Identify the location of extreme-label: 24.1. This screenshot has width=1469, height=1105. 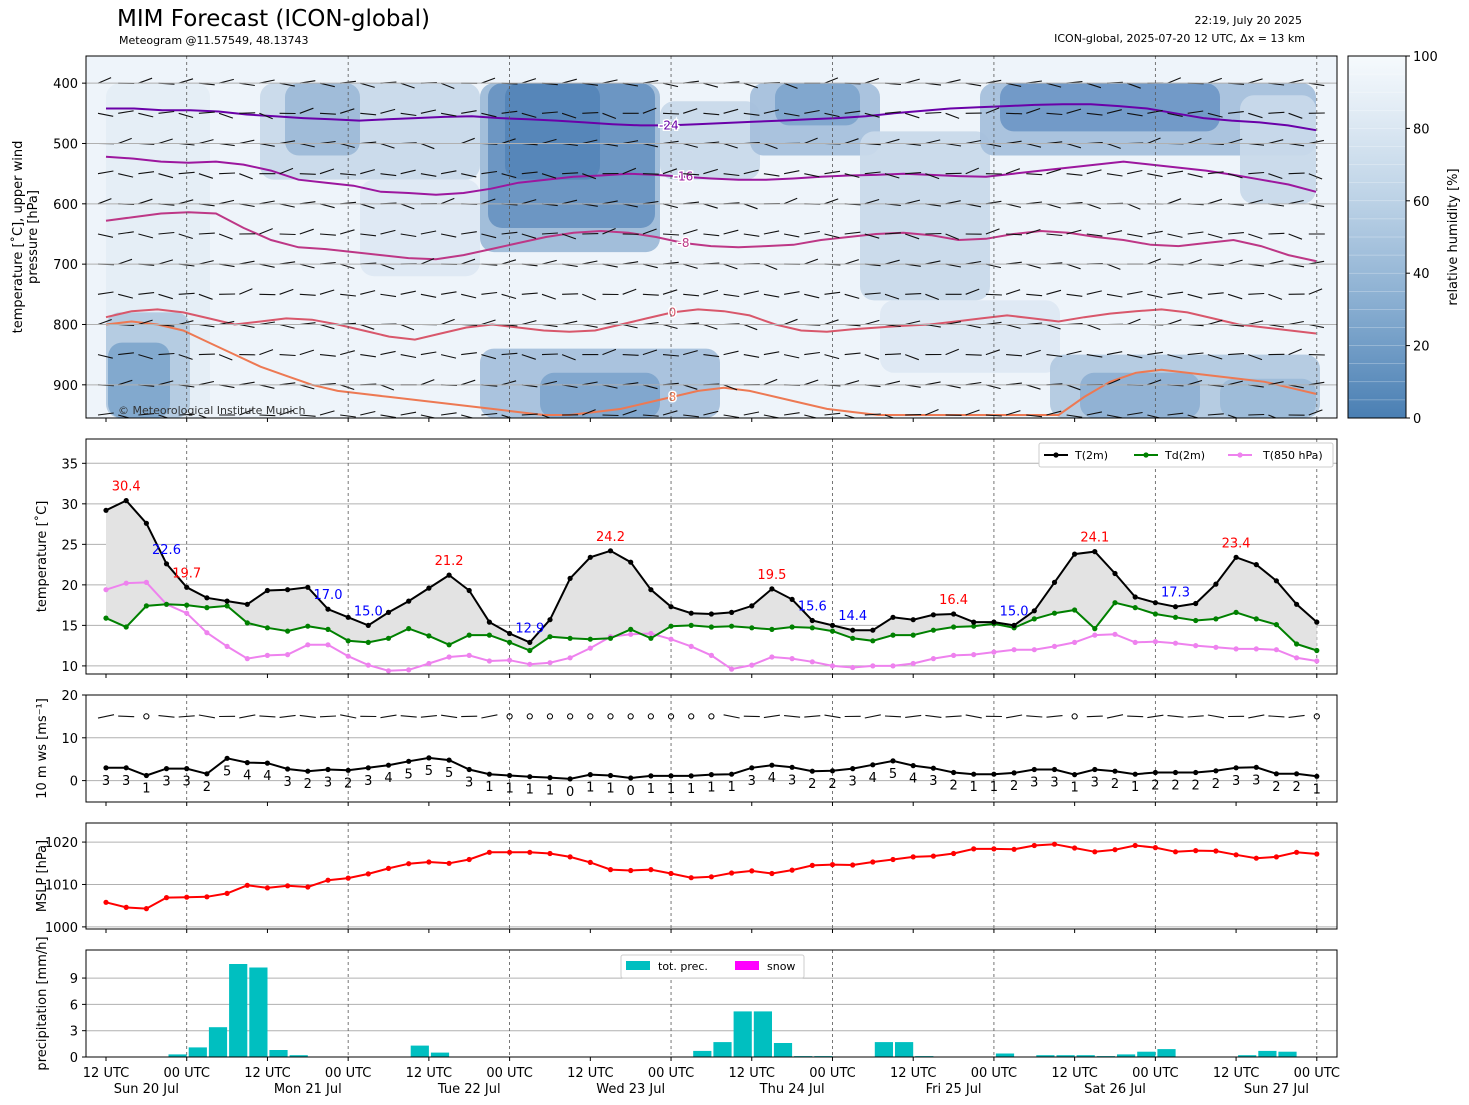
(1094, 538).